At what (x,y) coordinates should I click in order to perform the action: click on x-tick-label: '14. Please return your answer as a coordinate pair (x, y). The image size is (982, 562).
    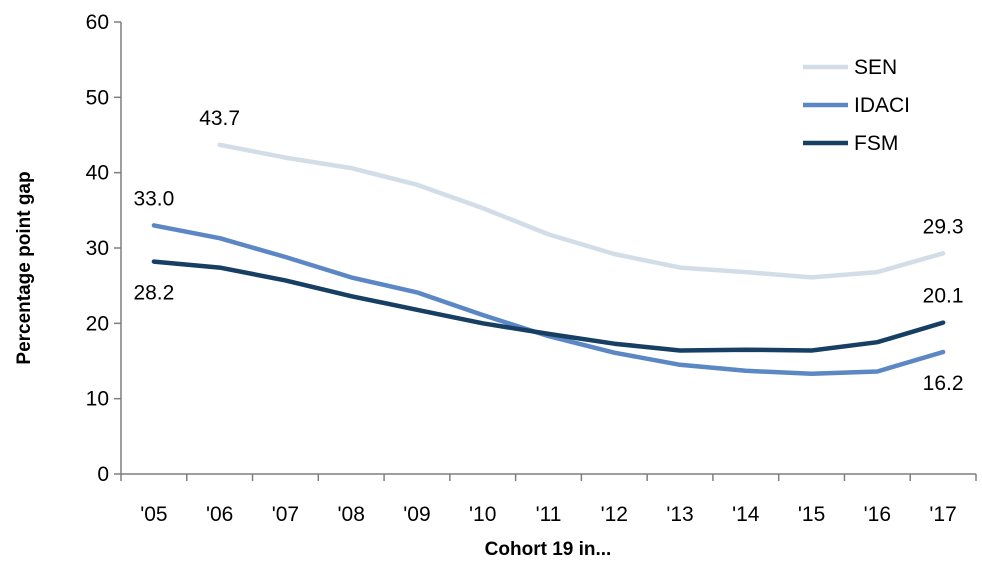
    Looking at the image, I should click on (746, 514).